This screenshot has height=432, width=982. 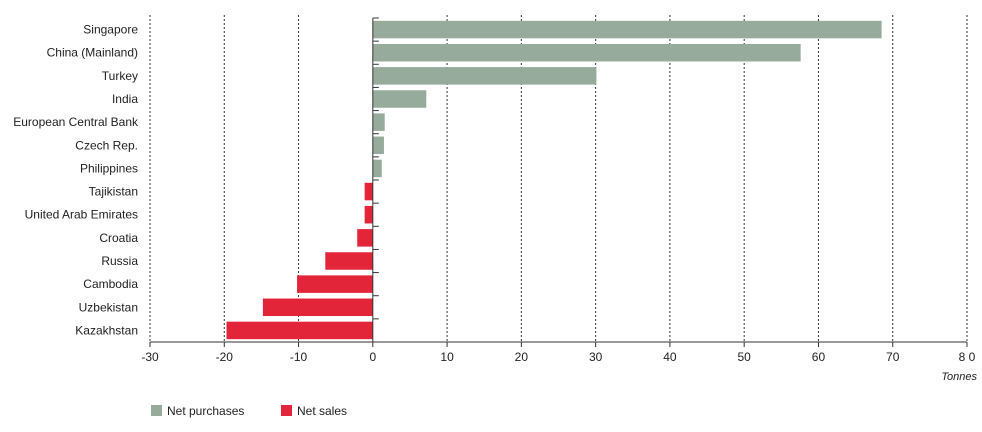 I want to click on legend-swatch-net-purchases, so click(x=156, y=410).